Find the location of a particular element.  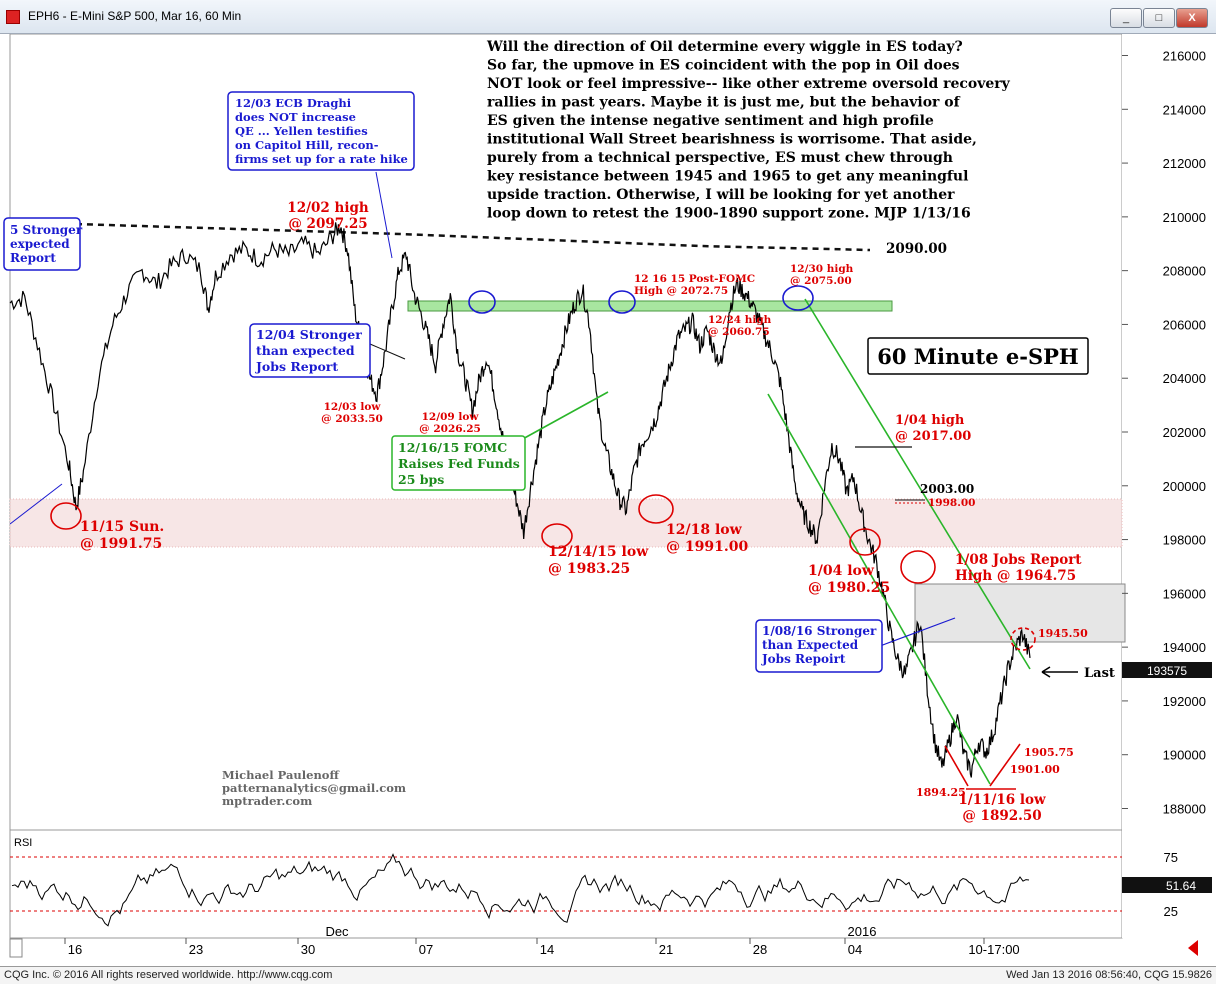

price-label: 12 16 15 Post-FOMC is located at coordinates (694, 279).